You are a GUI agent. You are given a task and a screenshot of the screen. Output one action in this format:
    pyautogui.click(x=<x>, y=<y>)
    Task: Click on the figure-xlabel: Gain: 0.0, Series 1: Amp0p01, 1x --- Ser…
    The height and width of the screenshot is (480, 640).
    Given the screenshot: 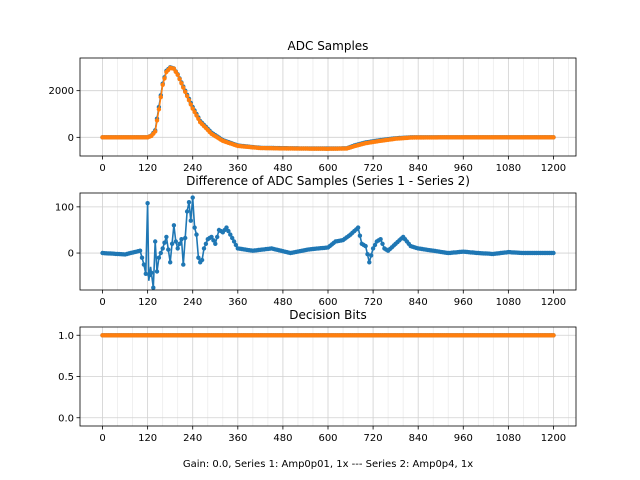 What is the action you would take?
    pyautogui.click(x=328, y=464)
    